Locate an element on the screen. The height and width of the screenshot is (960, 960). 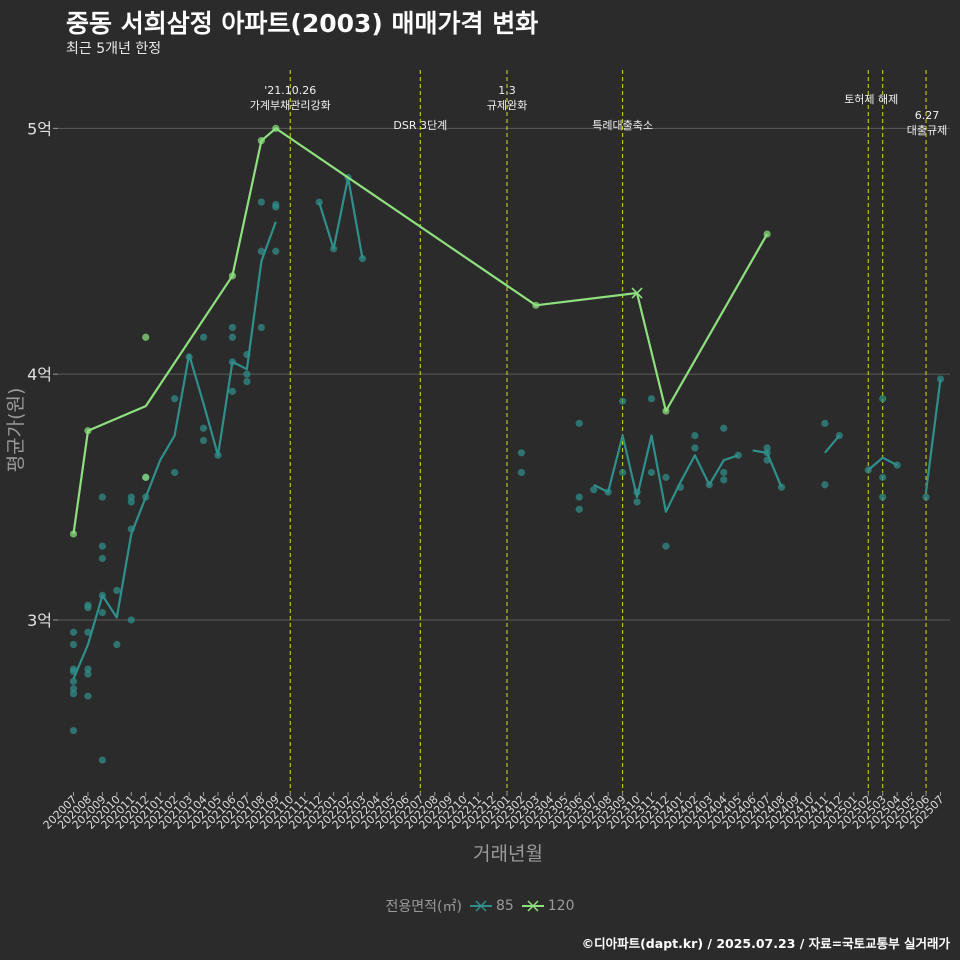
legend-item-85: 85 is located at coordinates (491, 906).